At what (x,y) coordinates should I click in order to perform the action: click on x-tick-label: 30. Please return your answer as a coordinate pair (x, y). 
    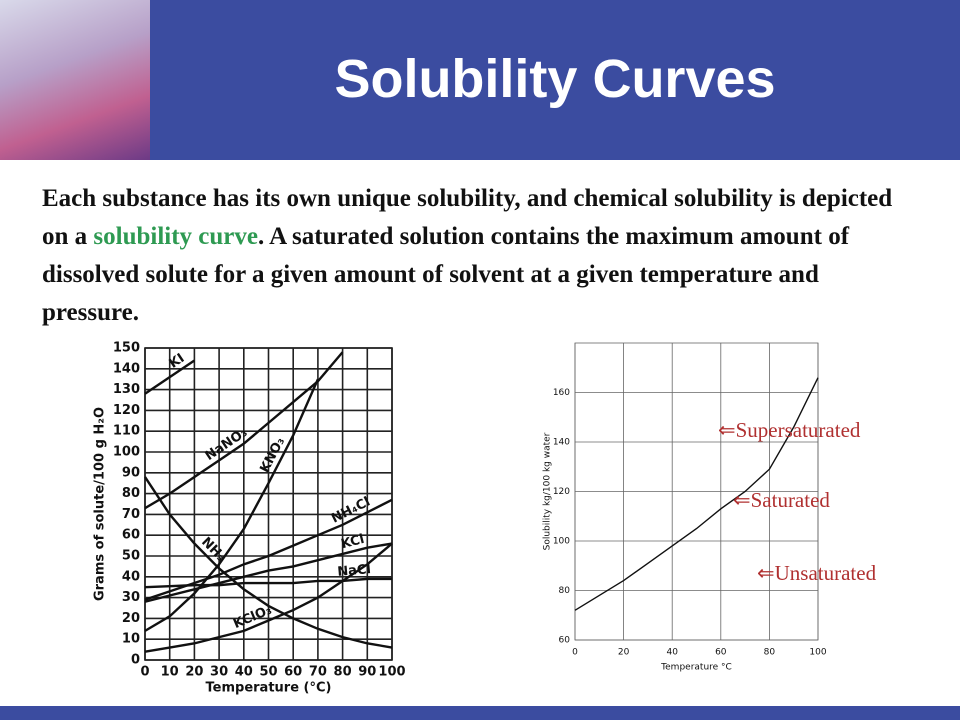
    Looking at the image, I should click on (219, 672).